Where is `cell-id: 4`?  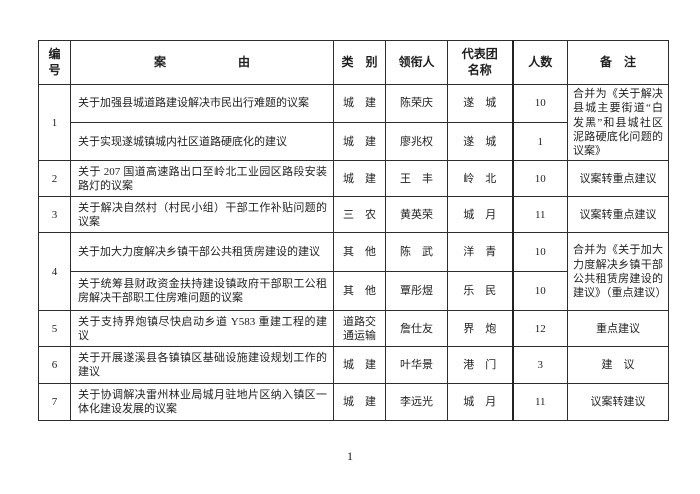
cell-id: 4 is located at coordinates (54, 272).